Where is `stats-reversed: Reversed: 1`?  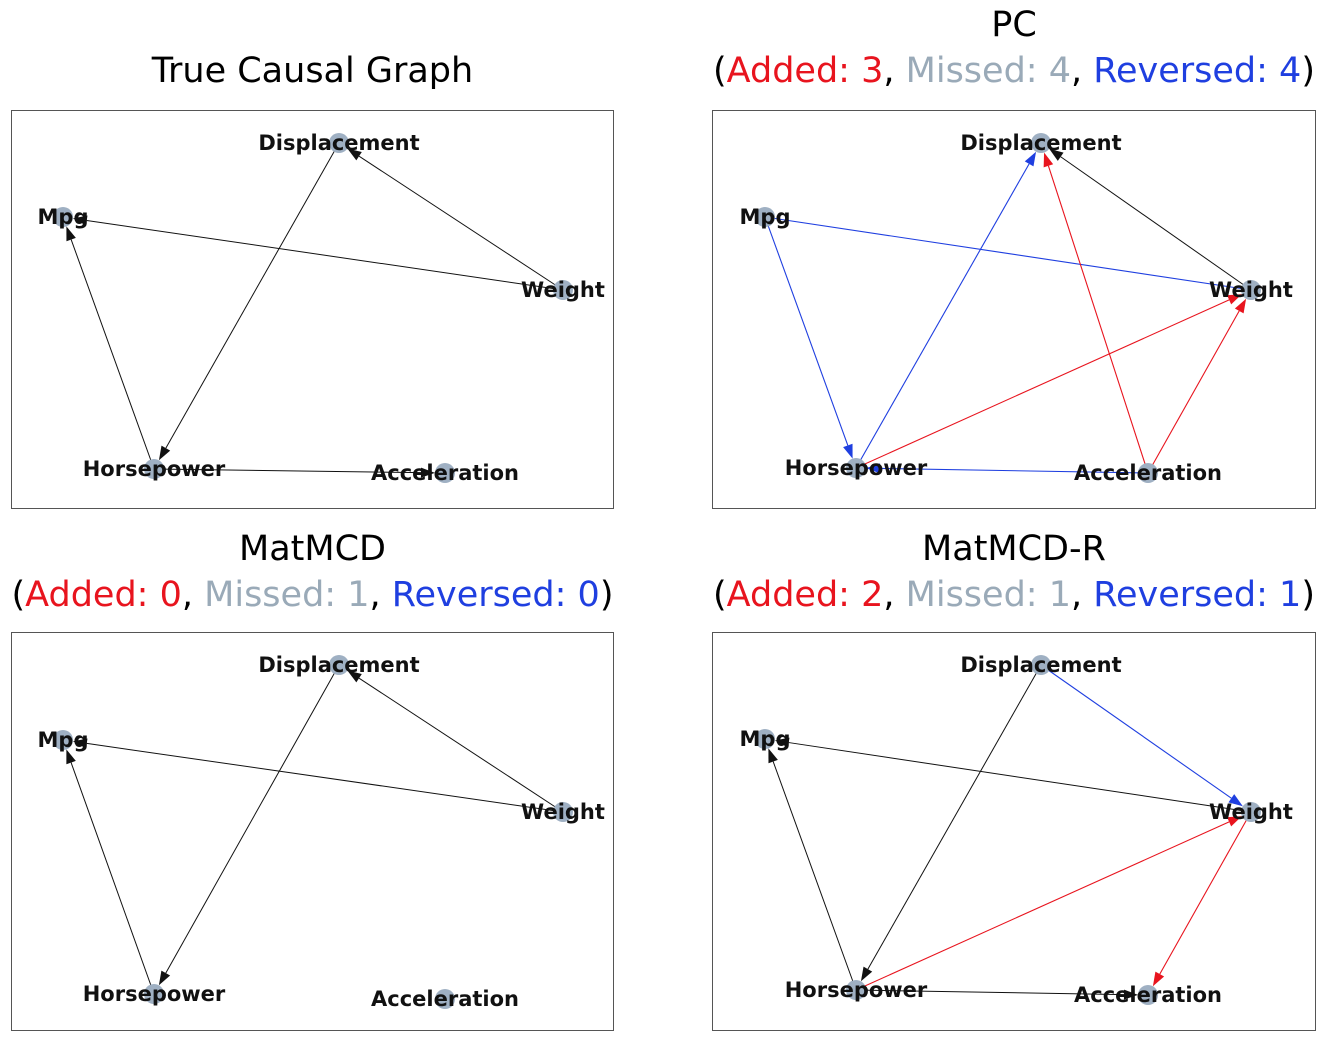 stats-reversed: Reversed: 1 is located at coordinates (1197, 595).